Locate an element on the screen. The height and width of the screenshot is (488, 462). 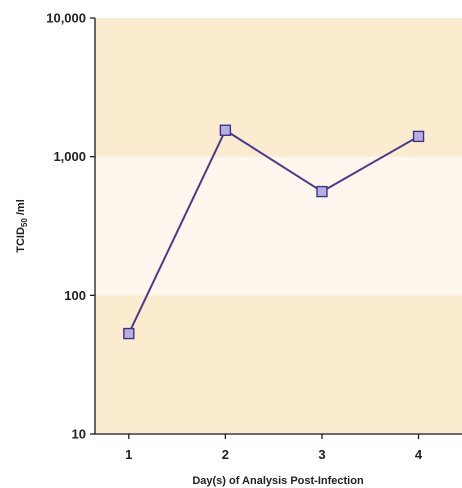
y-tick-label-3: 10,000 is located at coordinates (66, 18).